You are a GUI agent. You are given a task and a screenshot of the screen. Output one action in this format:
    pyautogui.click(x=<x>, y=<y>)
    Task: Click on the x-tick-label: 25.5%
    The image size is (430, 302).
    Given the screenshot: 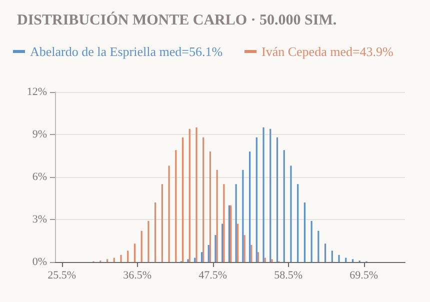 What is the action you would take?
    pyautogui.click(x=62, y=276)
    